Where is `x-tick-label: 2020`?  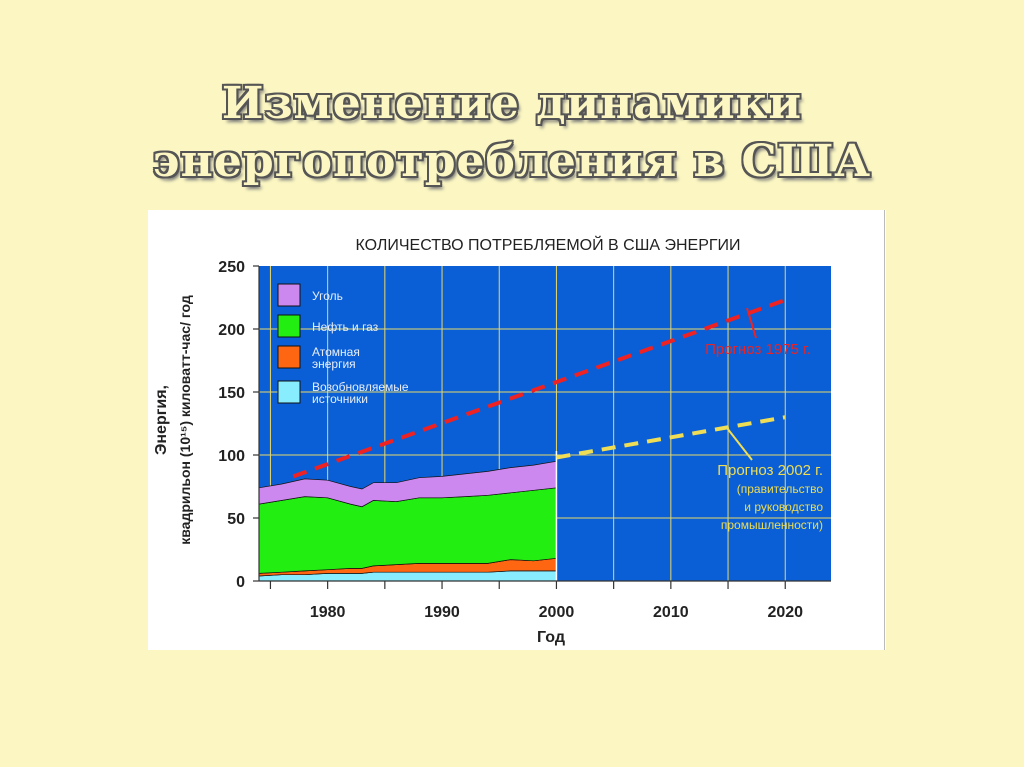
x-tick-label: 2020 is located at coordinates (785, 612).